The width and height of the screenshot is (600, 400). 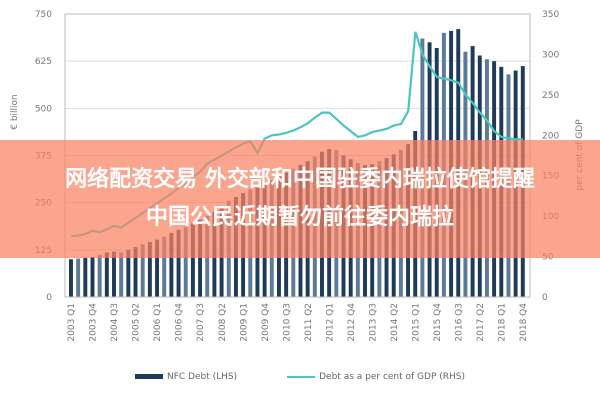 I want to click on banner-line-2: 中国公民近期暂勿前往委内瑞拉, so click(x=299, y=217).